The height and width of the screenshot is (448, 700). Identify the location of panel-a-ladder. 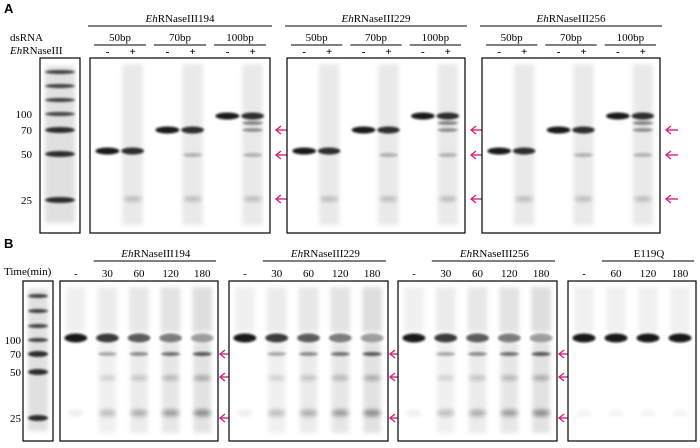
(60, 145).